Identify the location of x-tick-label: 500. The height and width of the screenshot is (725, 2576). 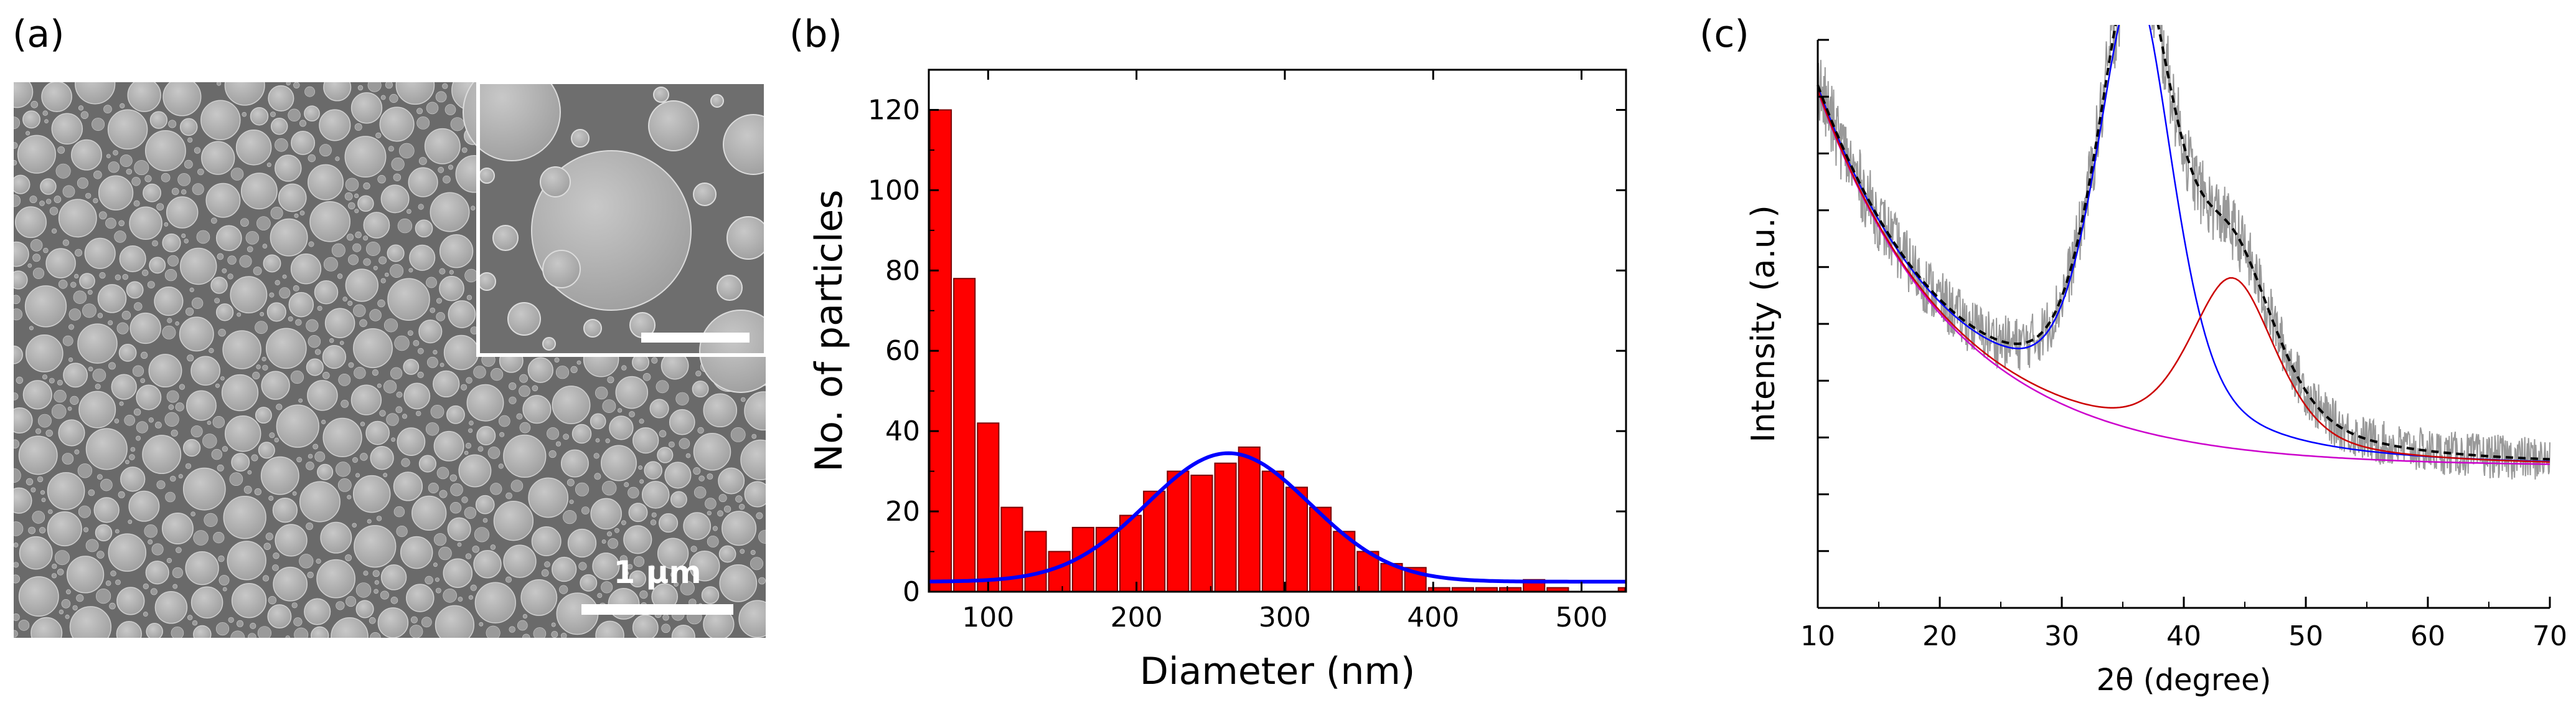
(1582, 617).